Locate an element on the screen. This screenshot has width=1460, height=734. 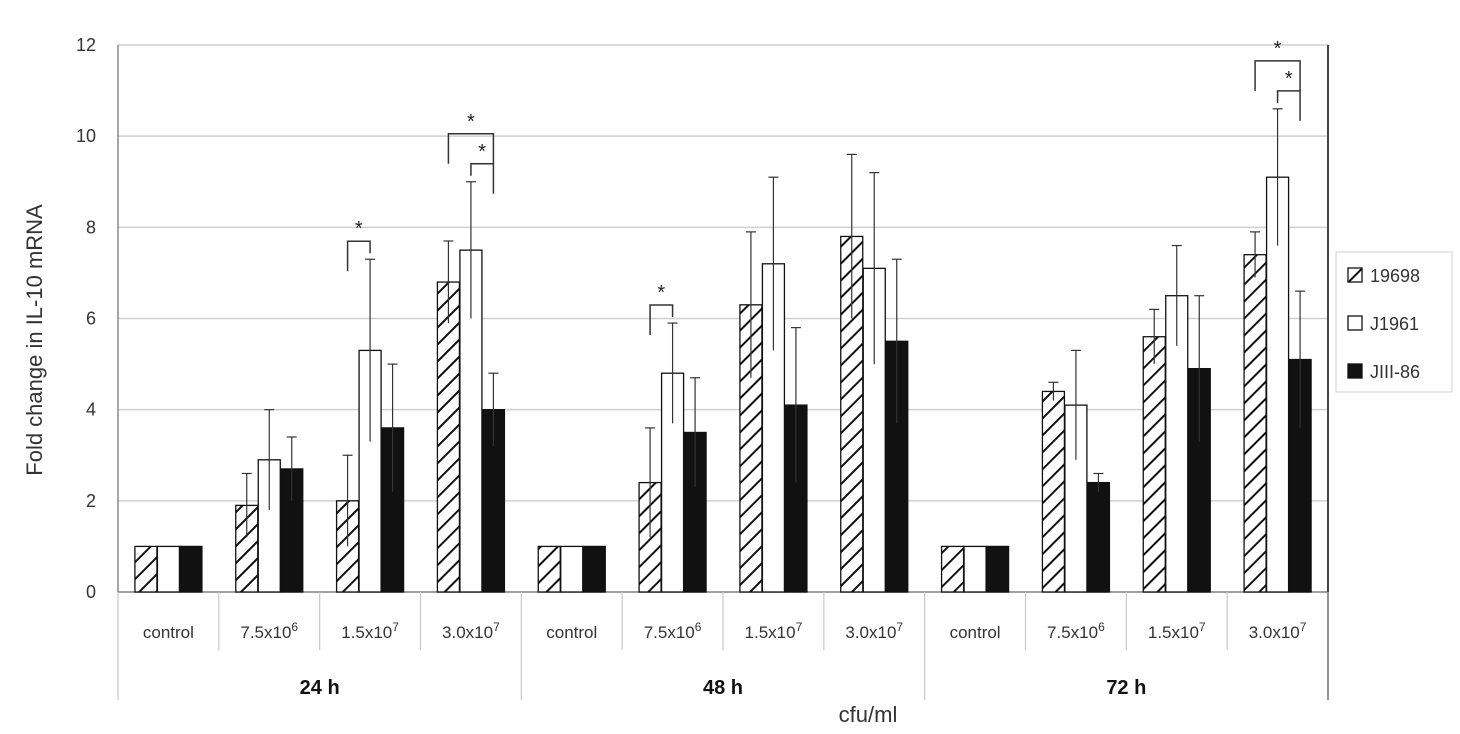
group-label: 24 h is located at coordinates (320, 688).